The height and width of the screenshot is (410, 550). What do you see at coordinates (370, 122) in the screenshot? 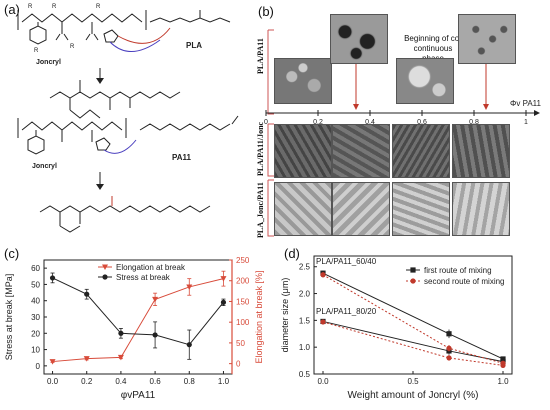
I see `phi-tick-label: 0.4` at bounding box center [370, 122].